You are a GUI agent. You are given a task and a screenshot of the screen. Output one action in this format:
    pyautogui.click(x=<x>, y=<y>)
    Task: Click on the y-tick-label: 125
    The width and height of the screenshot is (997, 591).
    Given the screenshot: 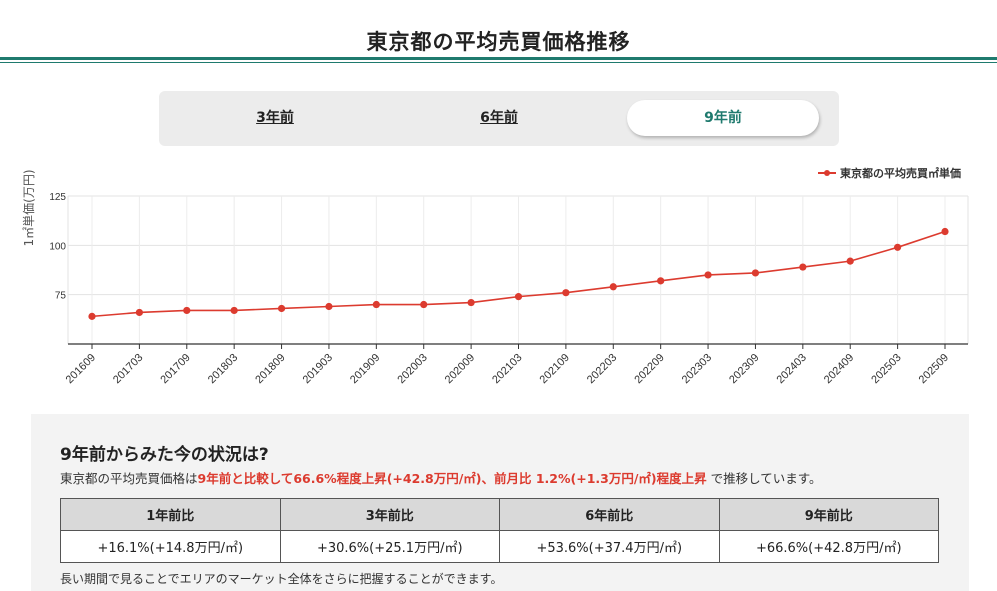 What is the action you would take?
    pyautogui.click(x=57, y=197)
    